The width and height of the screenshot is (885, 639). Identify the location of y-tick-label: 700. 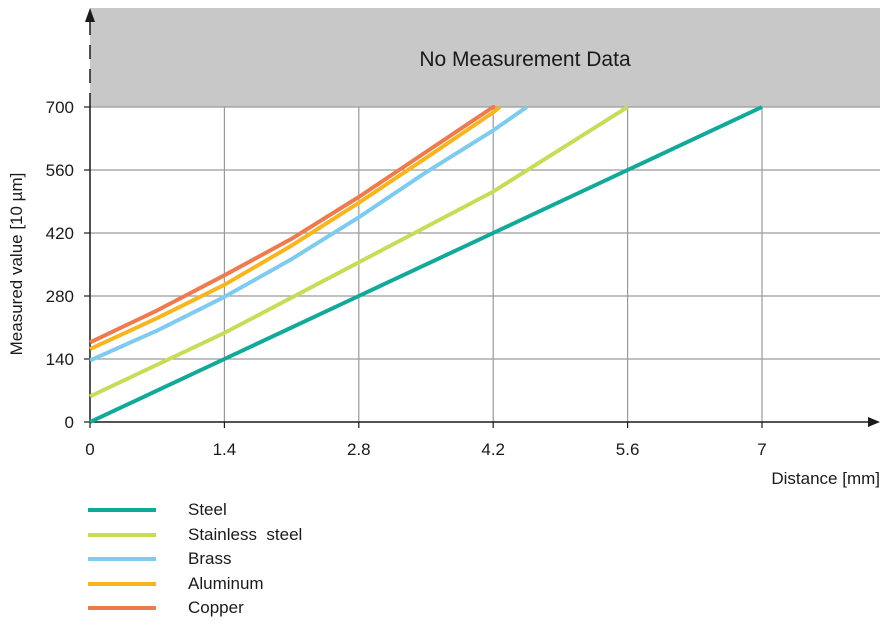
(60, 107).